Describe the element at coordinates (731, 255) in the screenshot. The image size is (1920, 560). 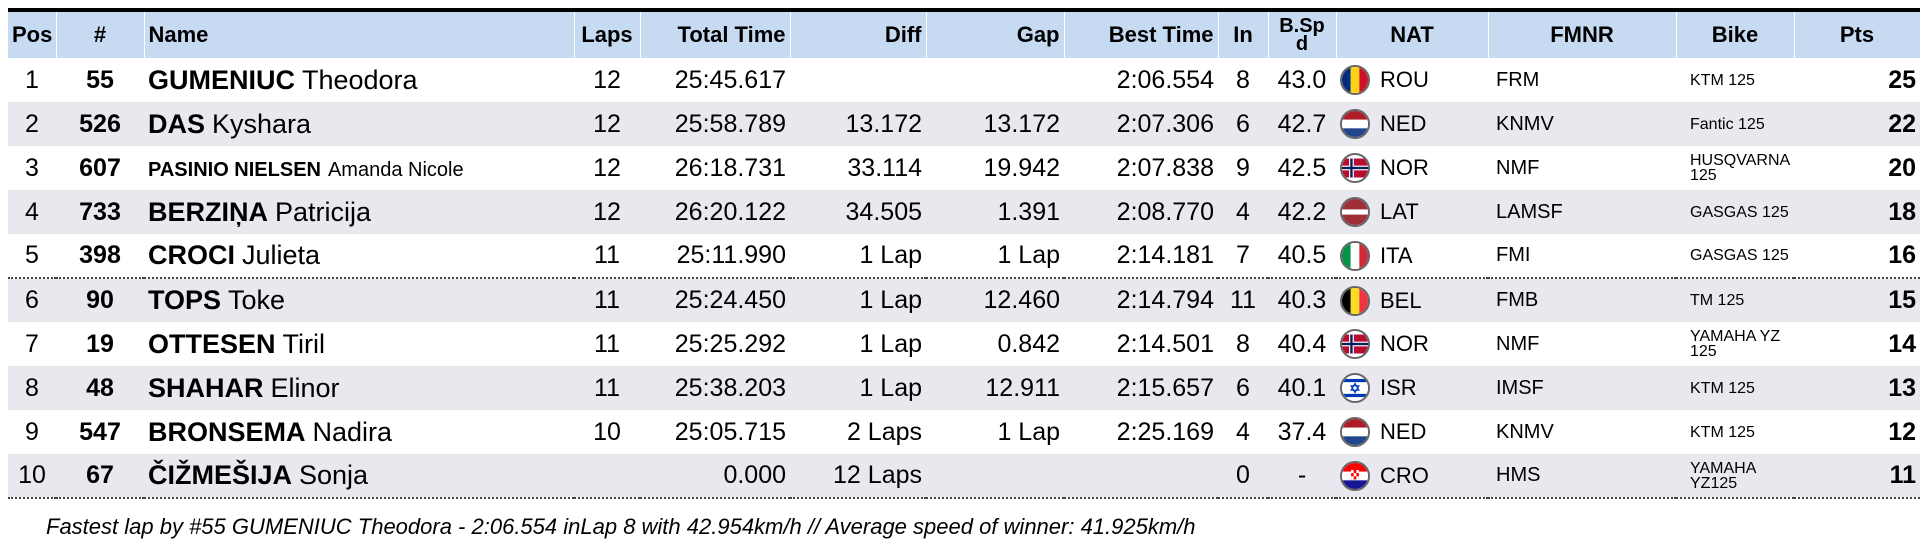
I see `cell-total-time: 25:11.990` at that location.